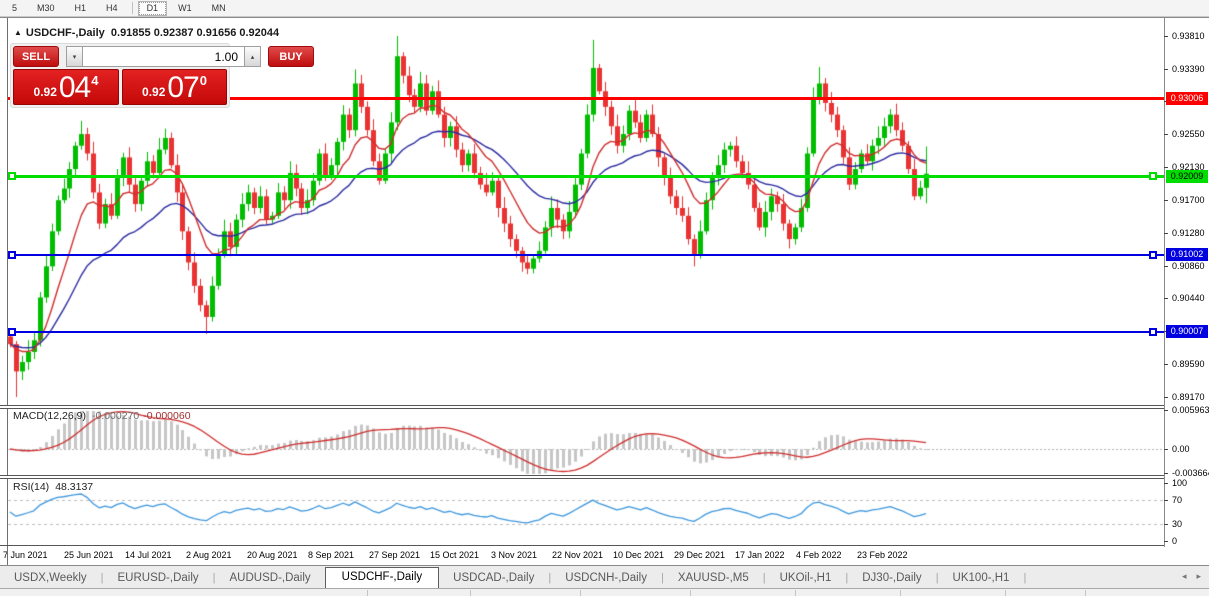 The image size is (1209, 596). I want to click on level-line-0.93006, so click(586, 99).